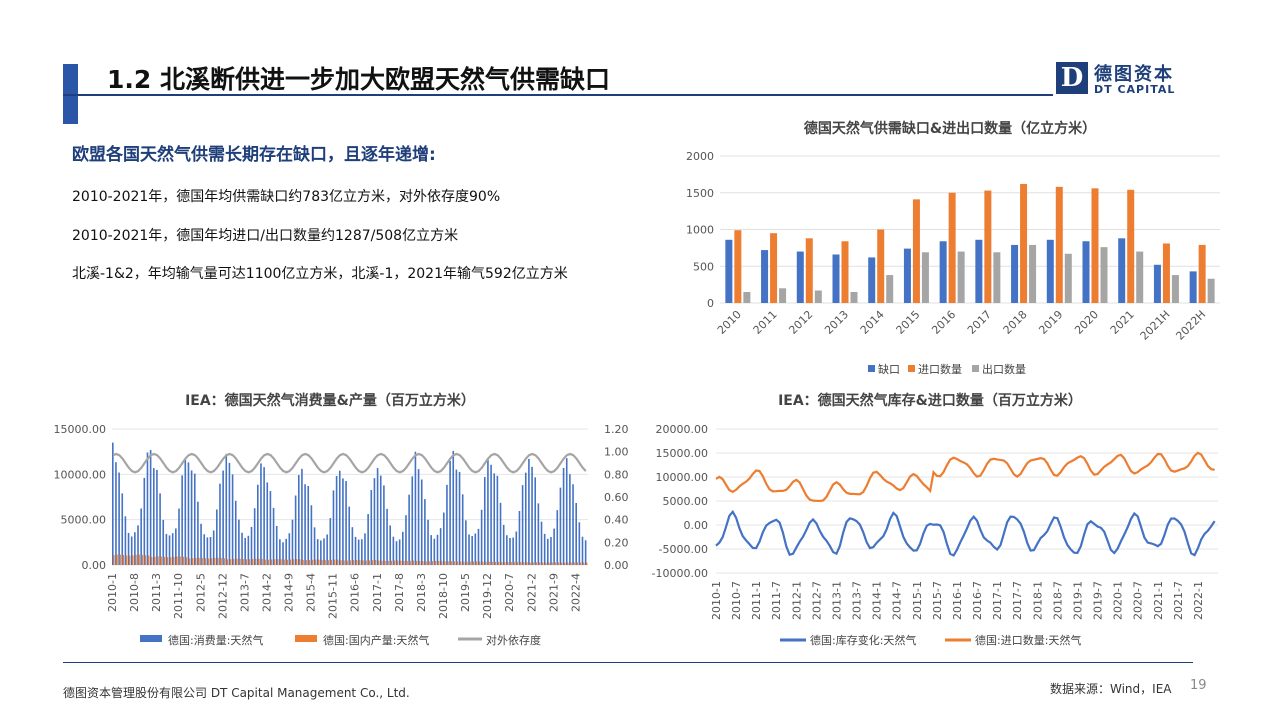 Image resolution: width=1280 pixels, height=720 pixels. What do you see at coordinates (872, 322) in the screenshot?
I see `chart1-xtick-label: 2014` at bounding box center [872, 322].